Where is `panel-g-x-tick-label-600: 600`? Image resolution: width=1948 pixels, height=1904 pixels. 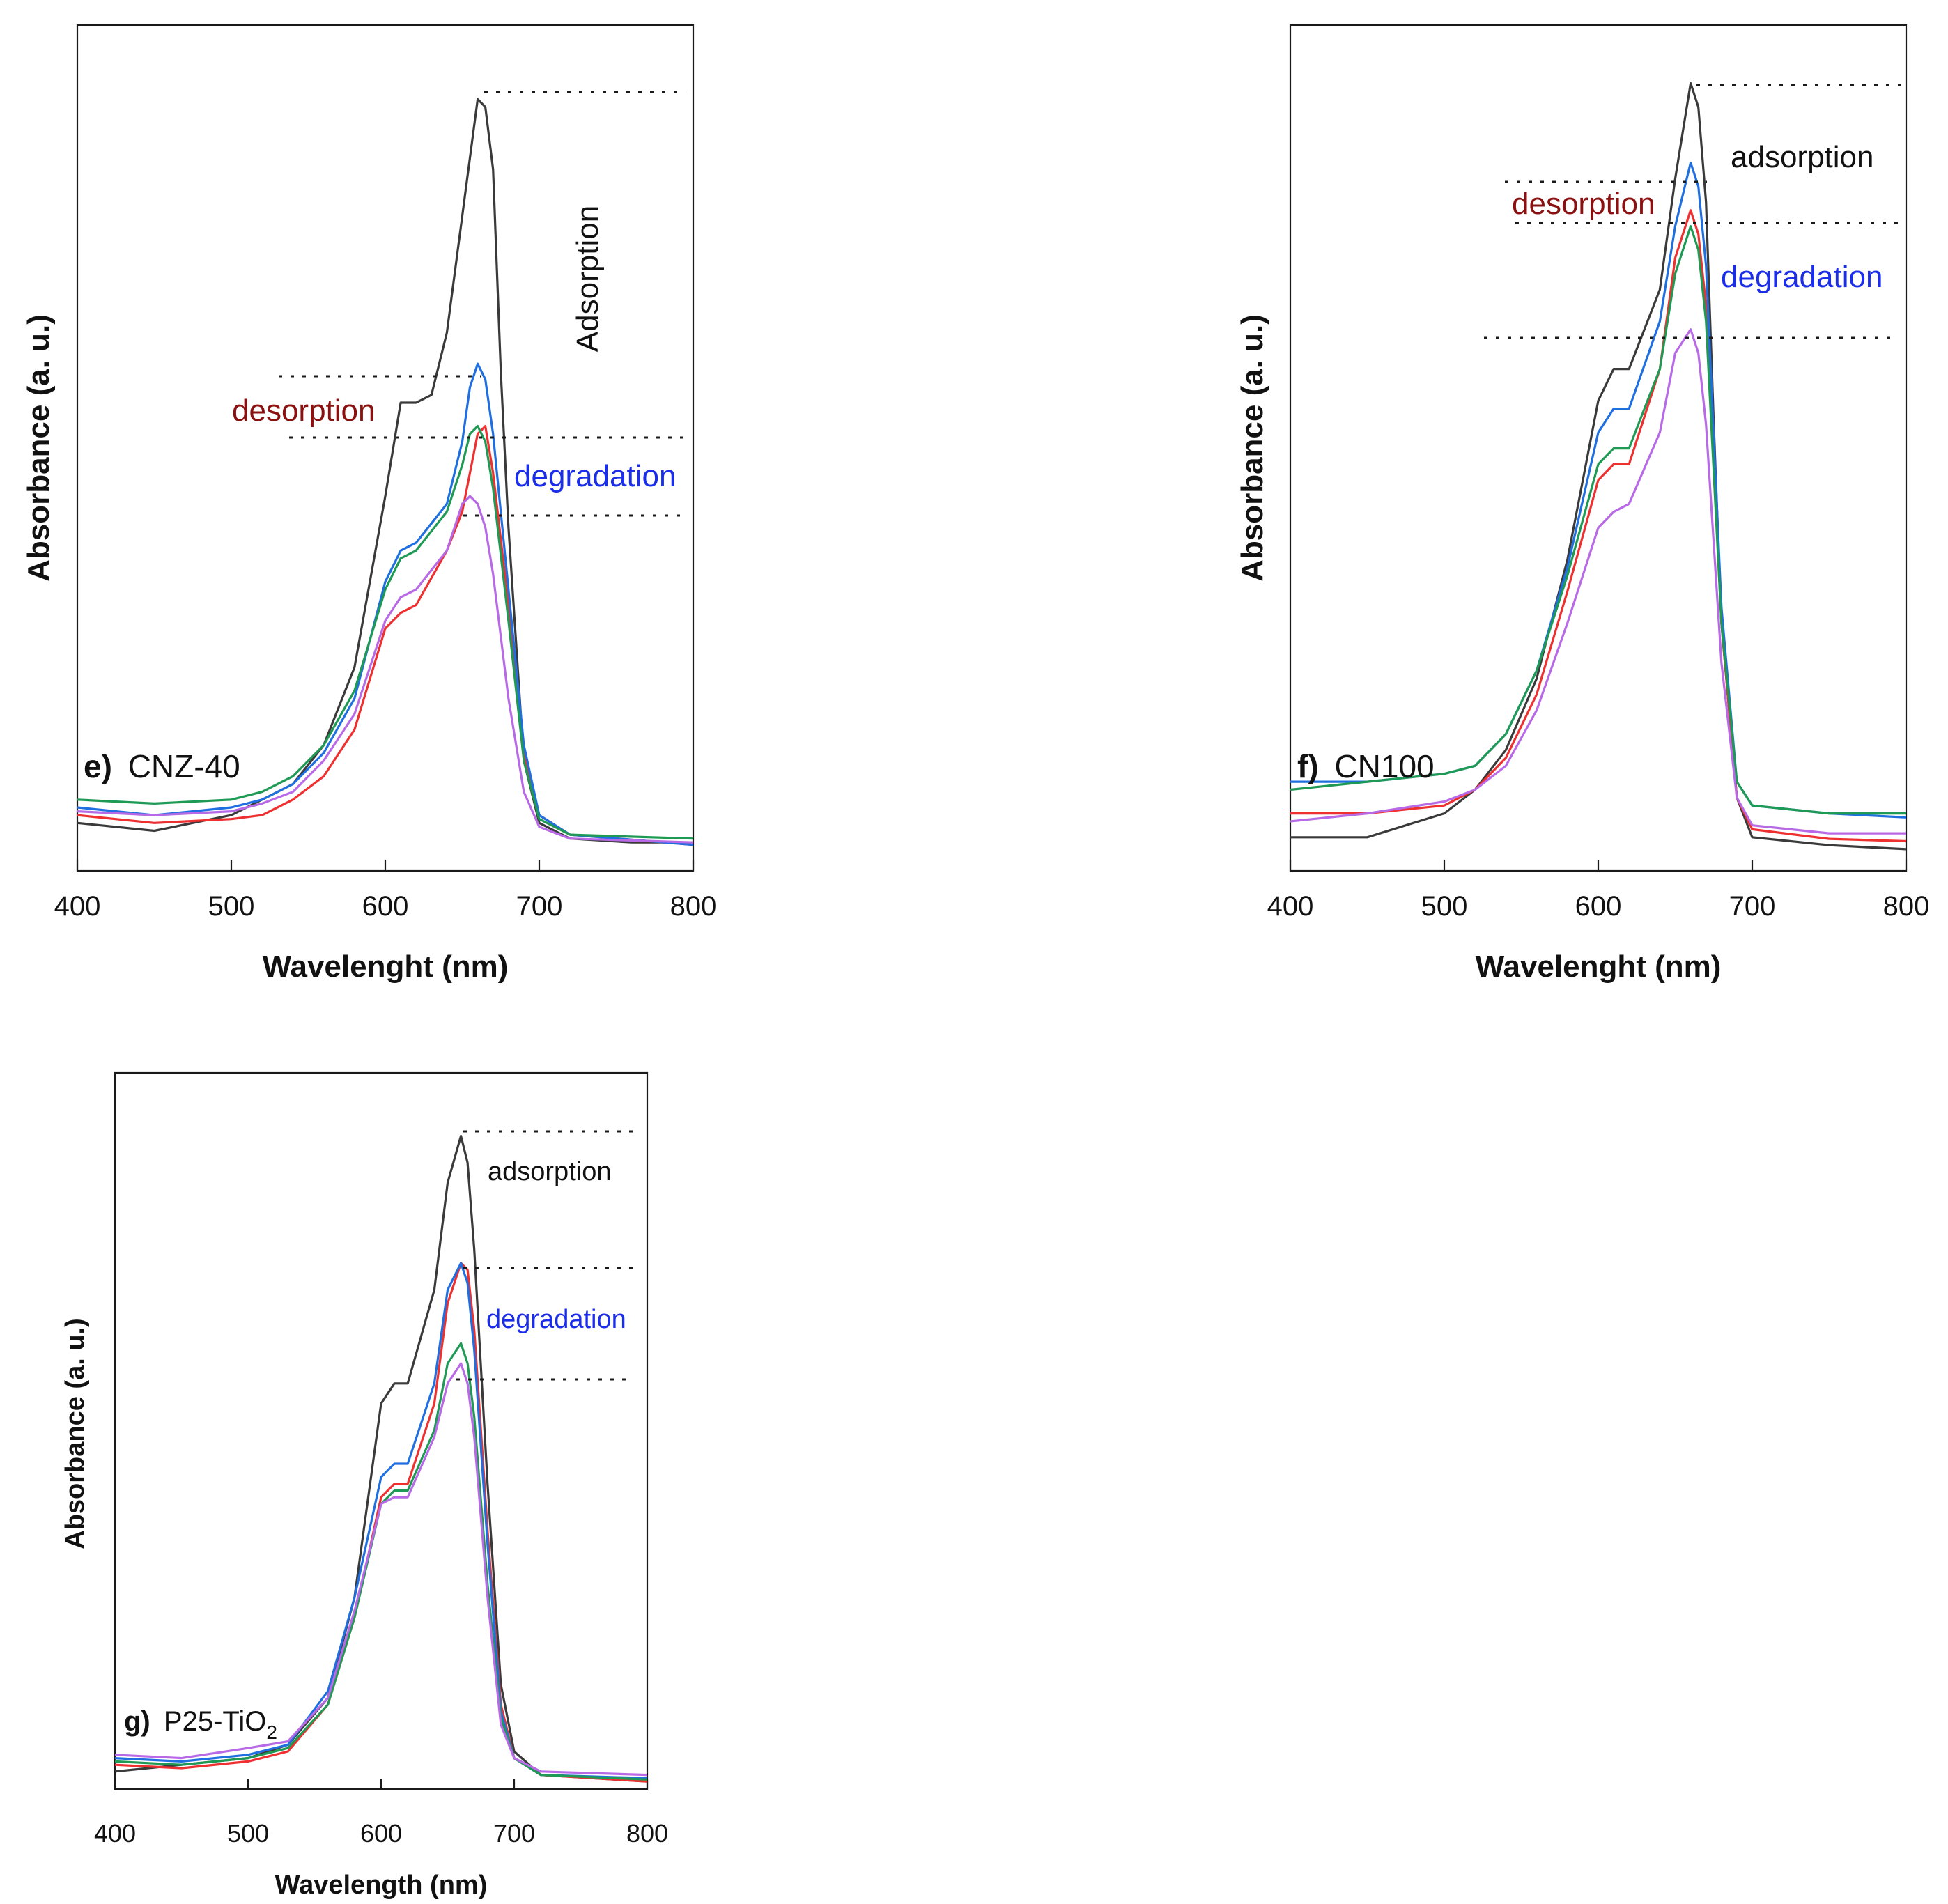 panel-g-x-tick-label-600: 600 is located at coordinates (381, 1833).